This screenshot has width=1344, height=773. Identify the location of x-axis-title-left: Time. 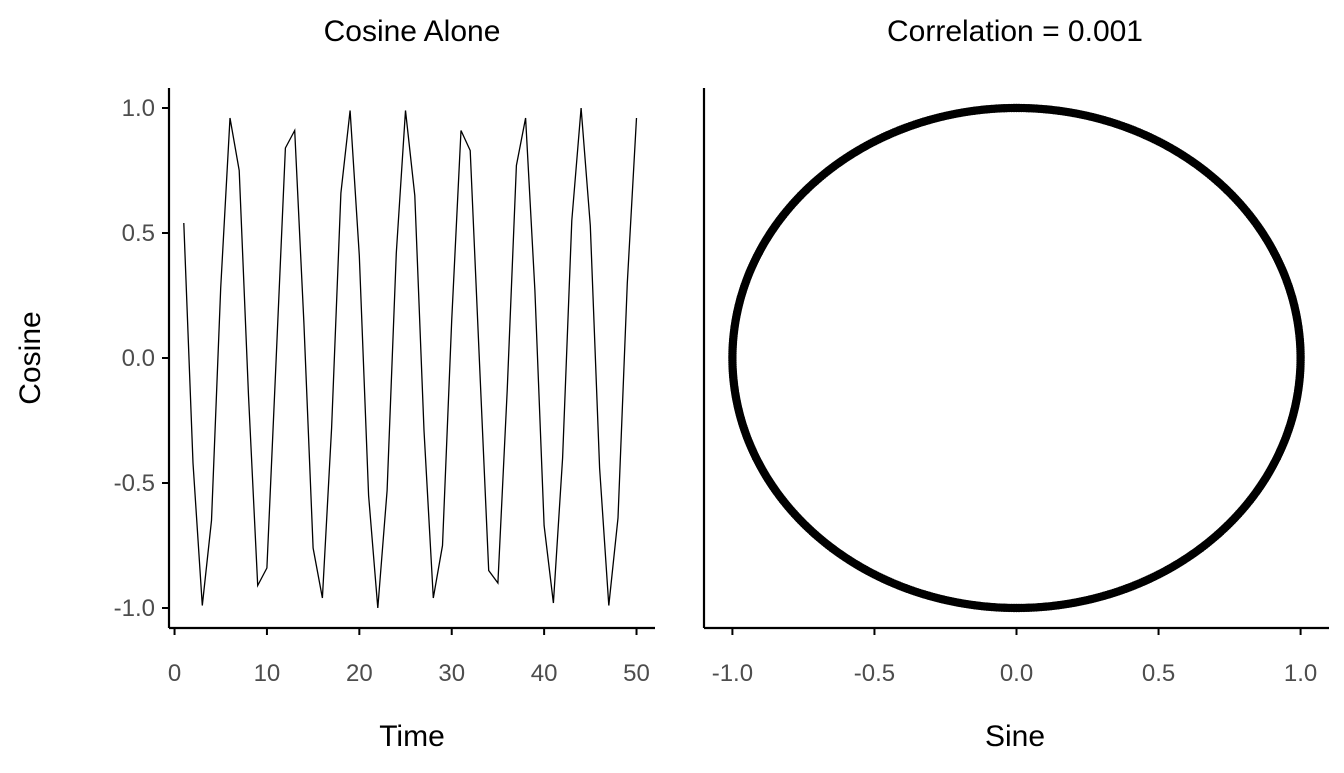
(412, 736).